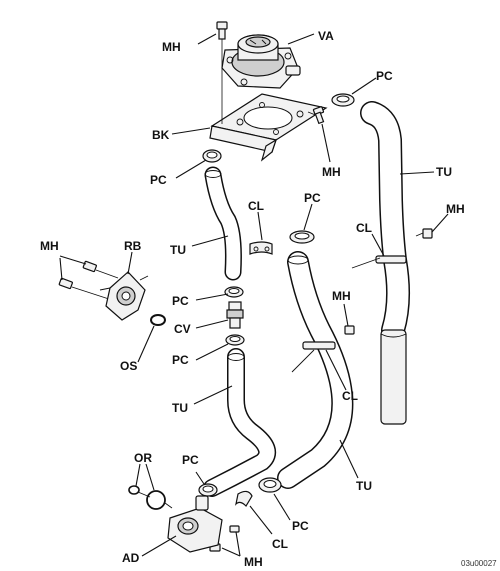  Describe the element at coordinates (158, 180) in the screenshot. I see `label-pc-left-top: PC` at that location.